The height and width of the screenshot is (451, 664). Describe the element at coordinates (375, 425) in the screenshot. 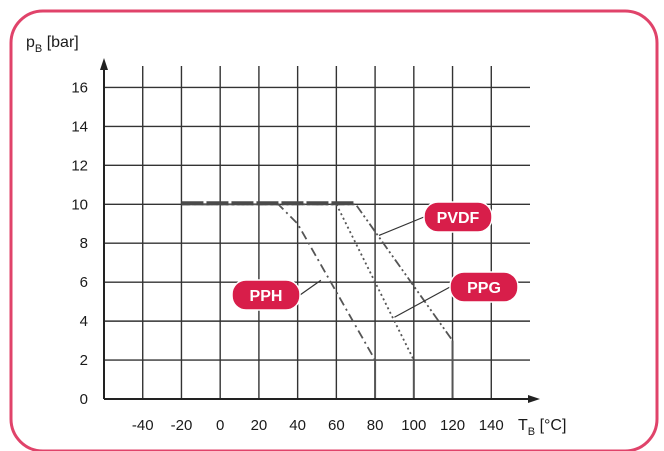

I see `x-tick-label-80: 80` at that location.